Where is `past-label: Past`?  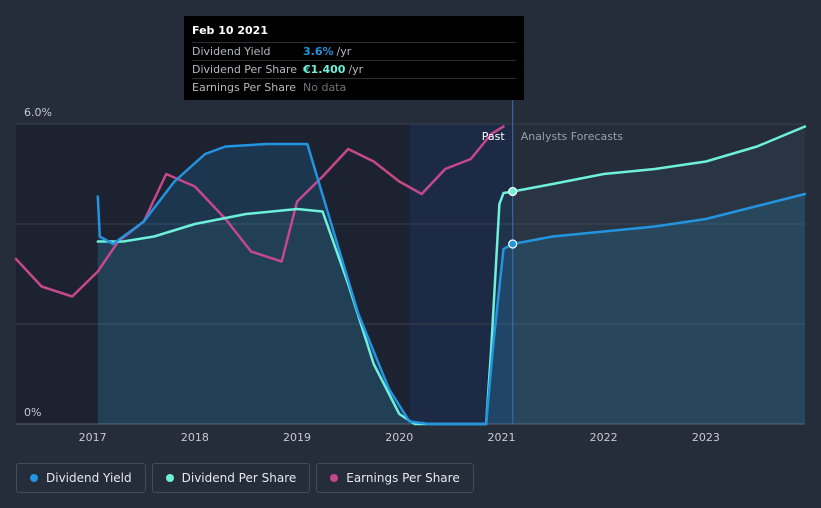
past-label: Past is located at coordinates (494, 136).